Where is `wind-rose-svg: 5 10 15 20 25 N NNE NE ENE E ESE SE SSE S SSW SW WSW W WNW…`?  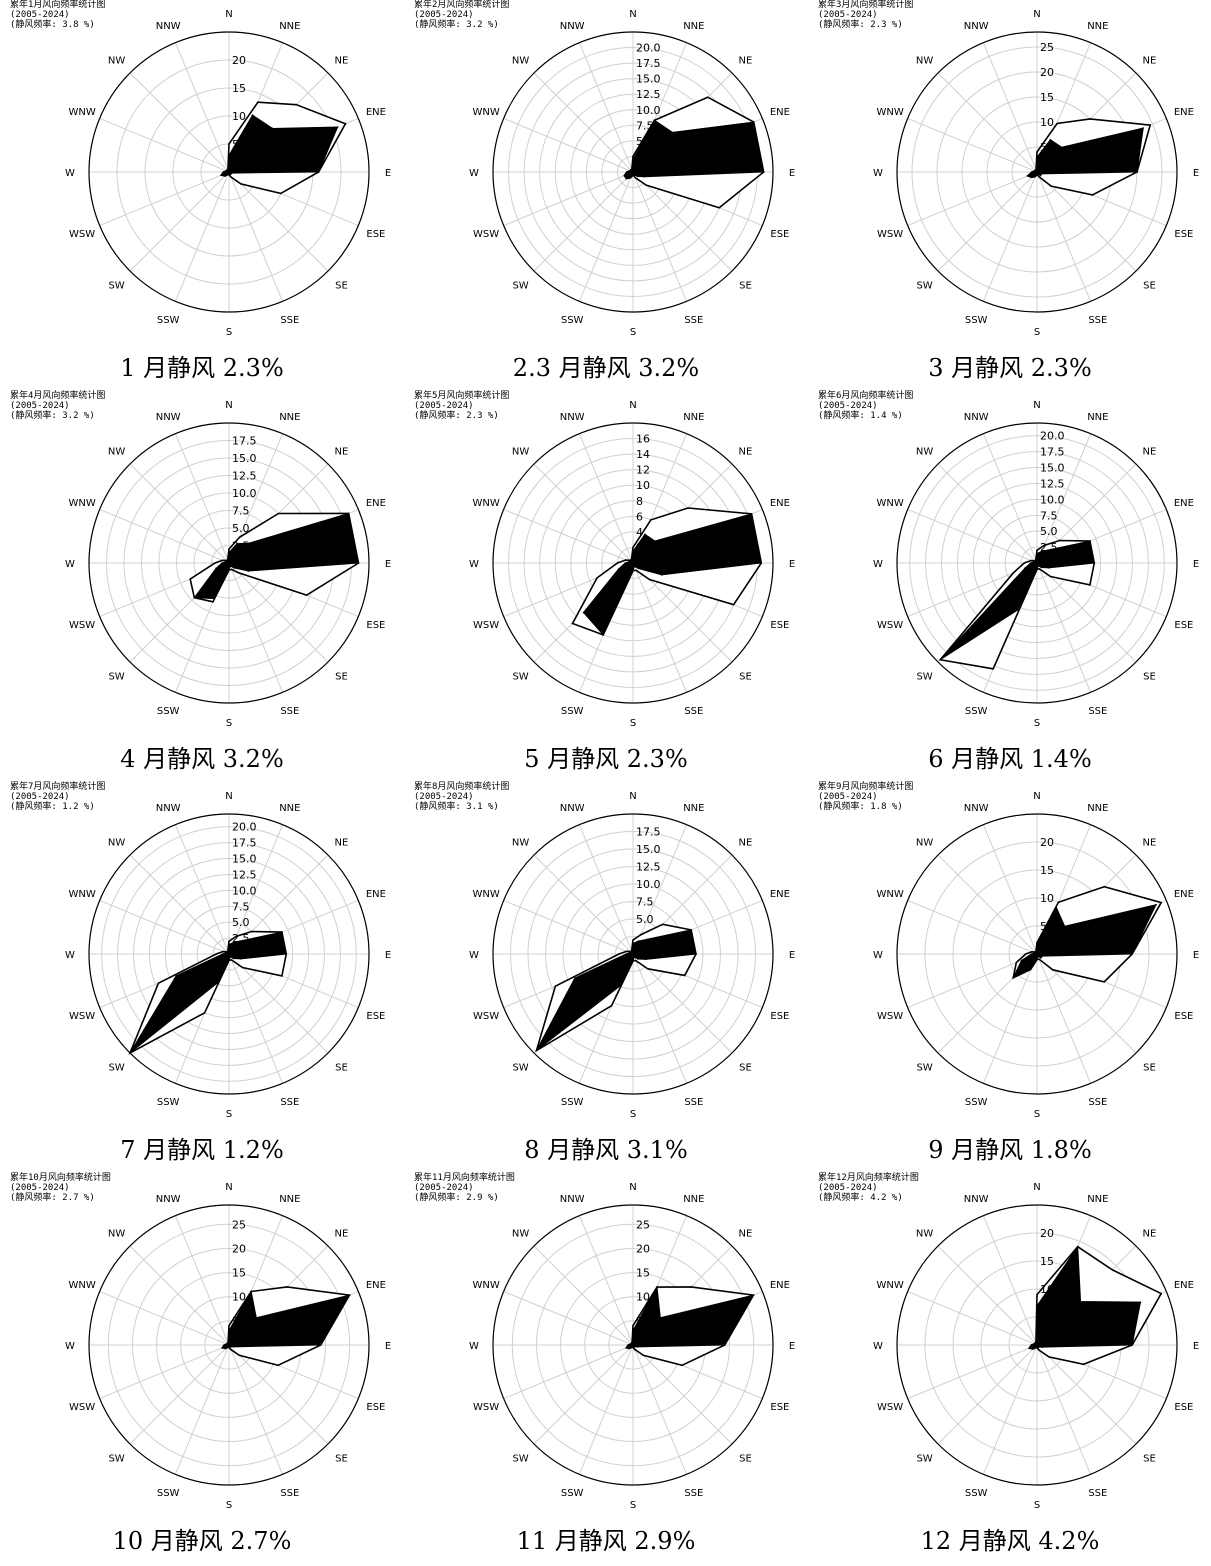
wind-rose-svg: 5 10 15 20 25 N NNE NE ENE E ESE SE SSE S SSW SW WSW W WNW… is located at coordinates (228, 1346).